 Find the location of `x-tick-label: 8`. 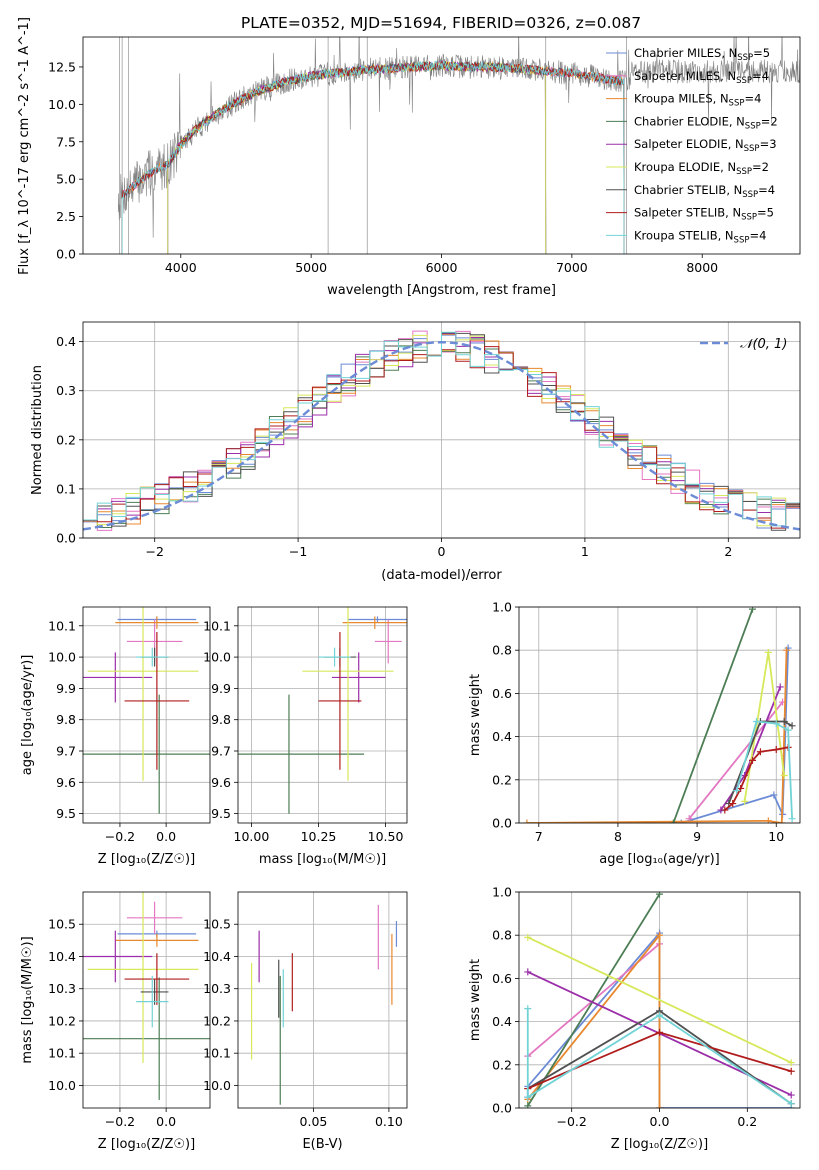

x-tick-label: 8 is located at coordinates (618, 836).